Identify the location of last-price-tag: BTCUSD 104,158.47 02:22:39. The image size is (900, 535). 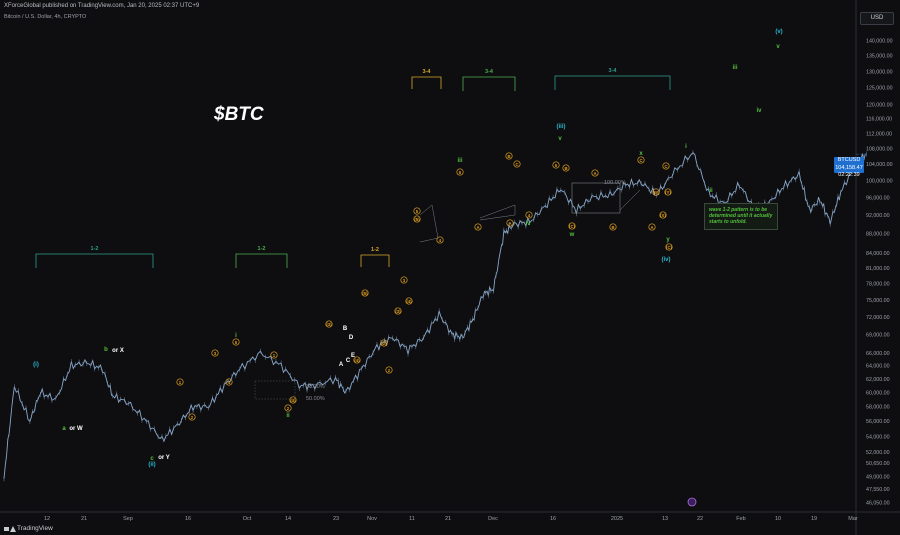
(849, 167).